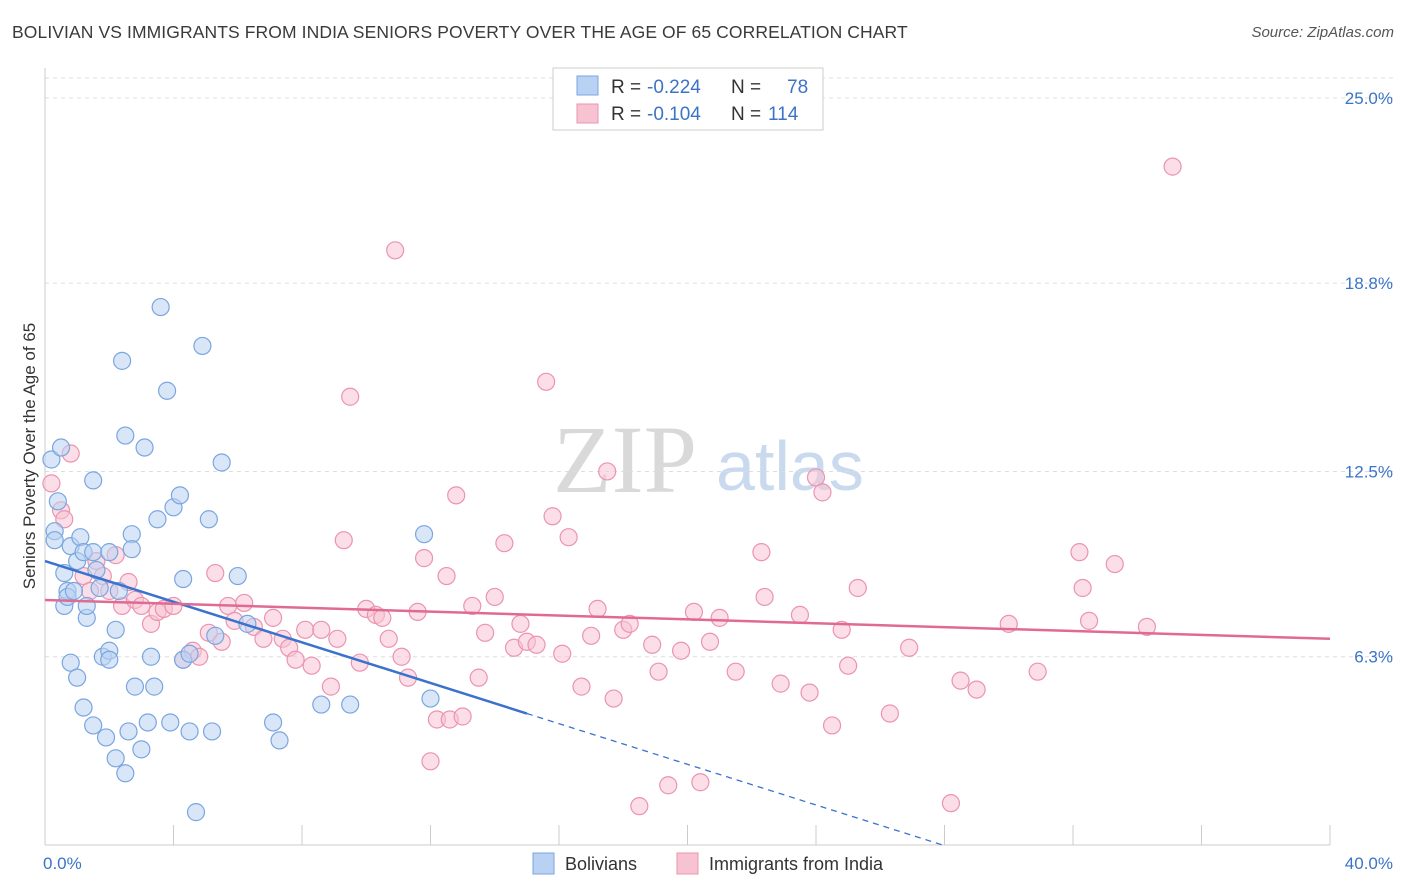 Image resolution: width=1406 pixels, height=892 pixels. I want to click on legend-n-value-2: 114, so click(783, 114).